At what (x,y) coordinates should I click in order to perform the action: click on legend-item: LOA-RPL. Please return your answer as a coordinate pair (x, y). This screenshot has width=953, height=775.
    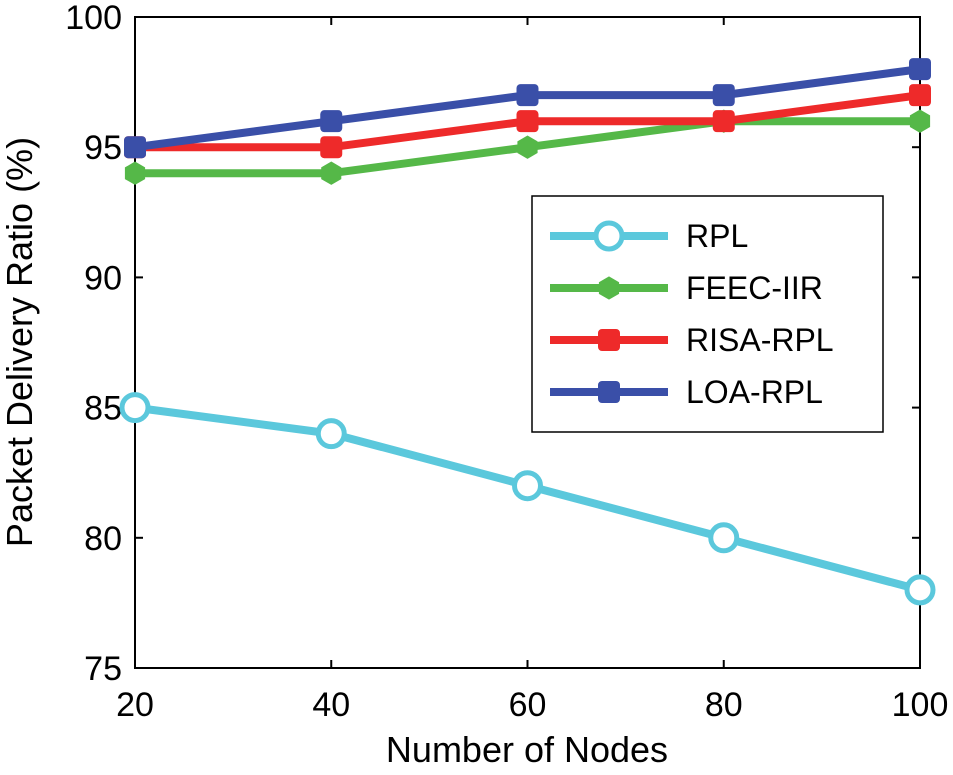
    Looking at the image, I should click on (686, 392).